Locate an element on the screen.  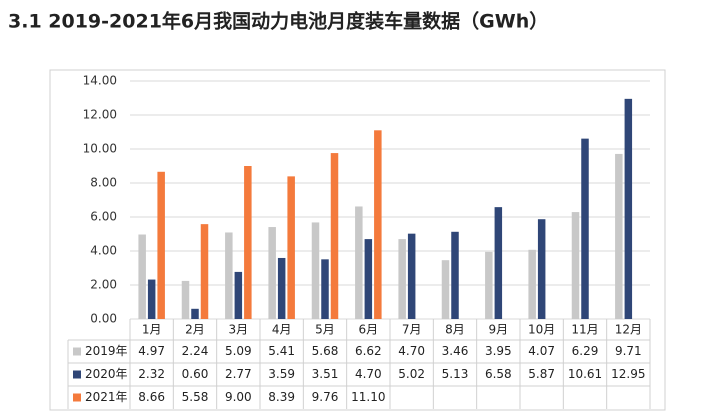
x-tick-label: 10月 is located at coordinates (541, 330).